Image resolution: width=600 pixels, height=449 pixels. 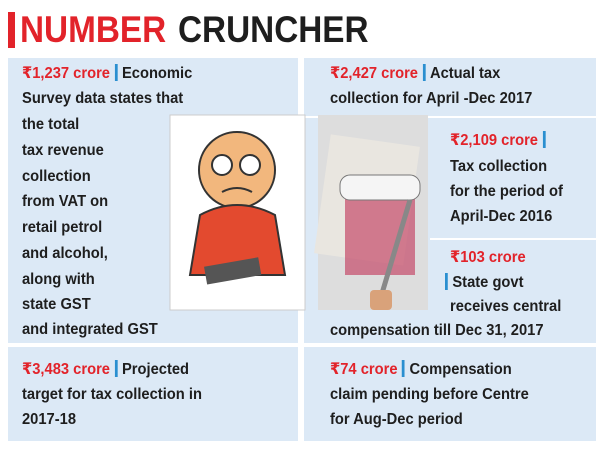 What do you see at coordinates (62, 227) in the screenshot?
I see `text-line: retail petrol` at bounding box center [62, 227].